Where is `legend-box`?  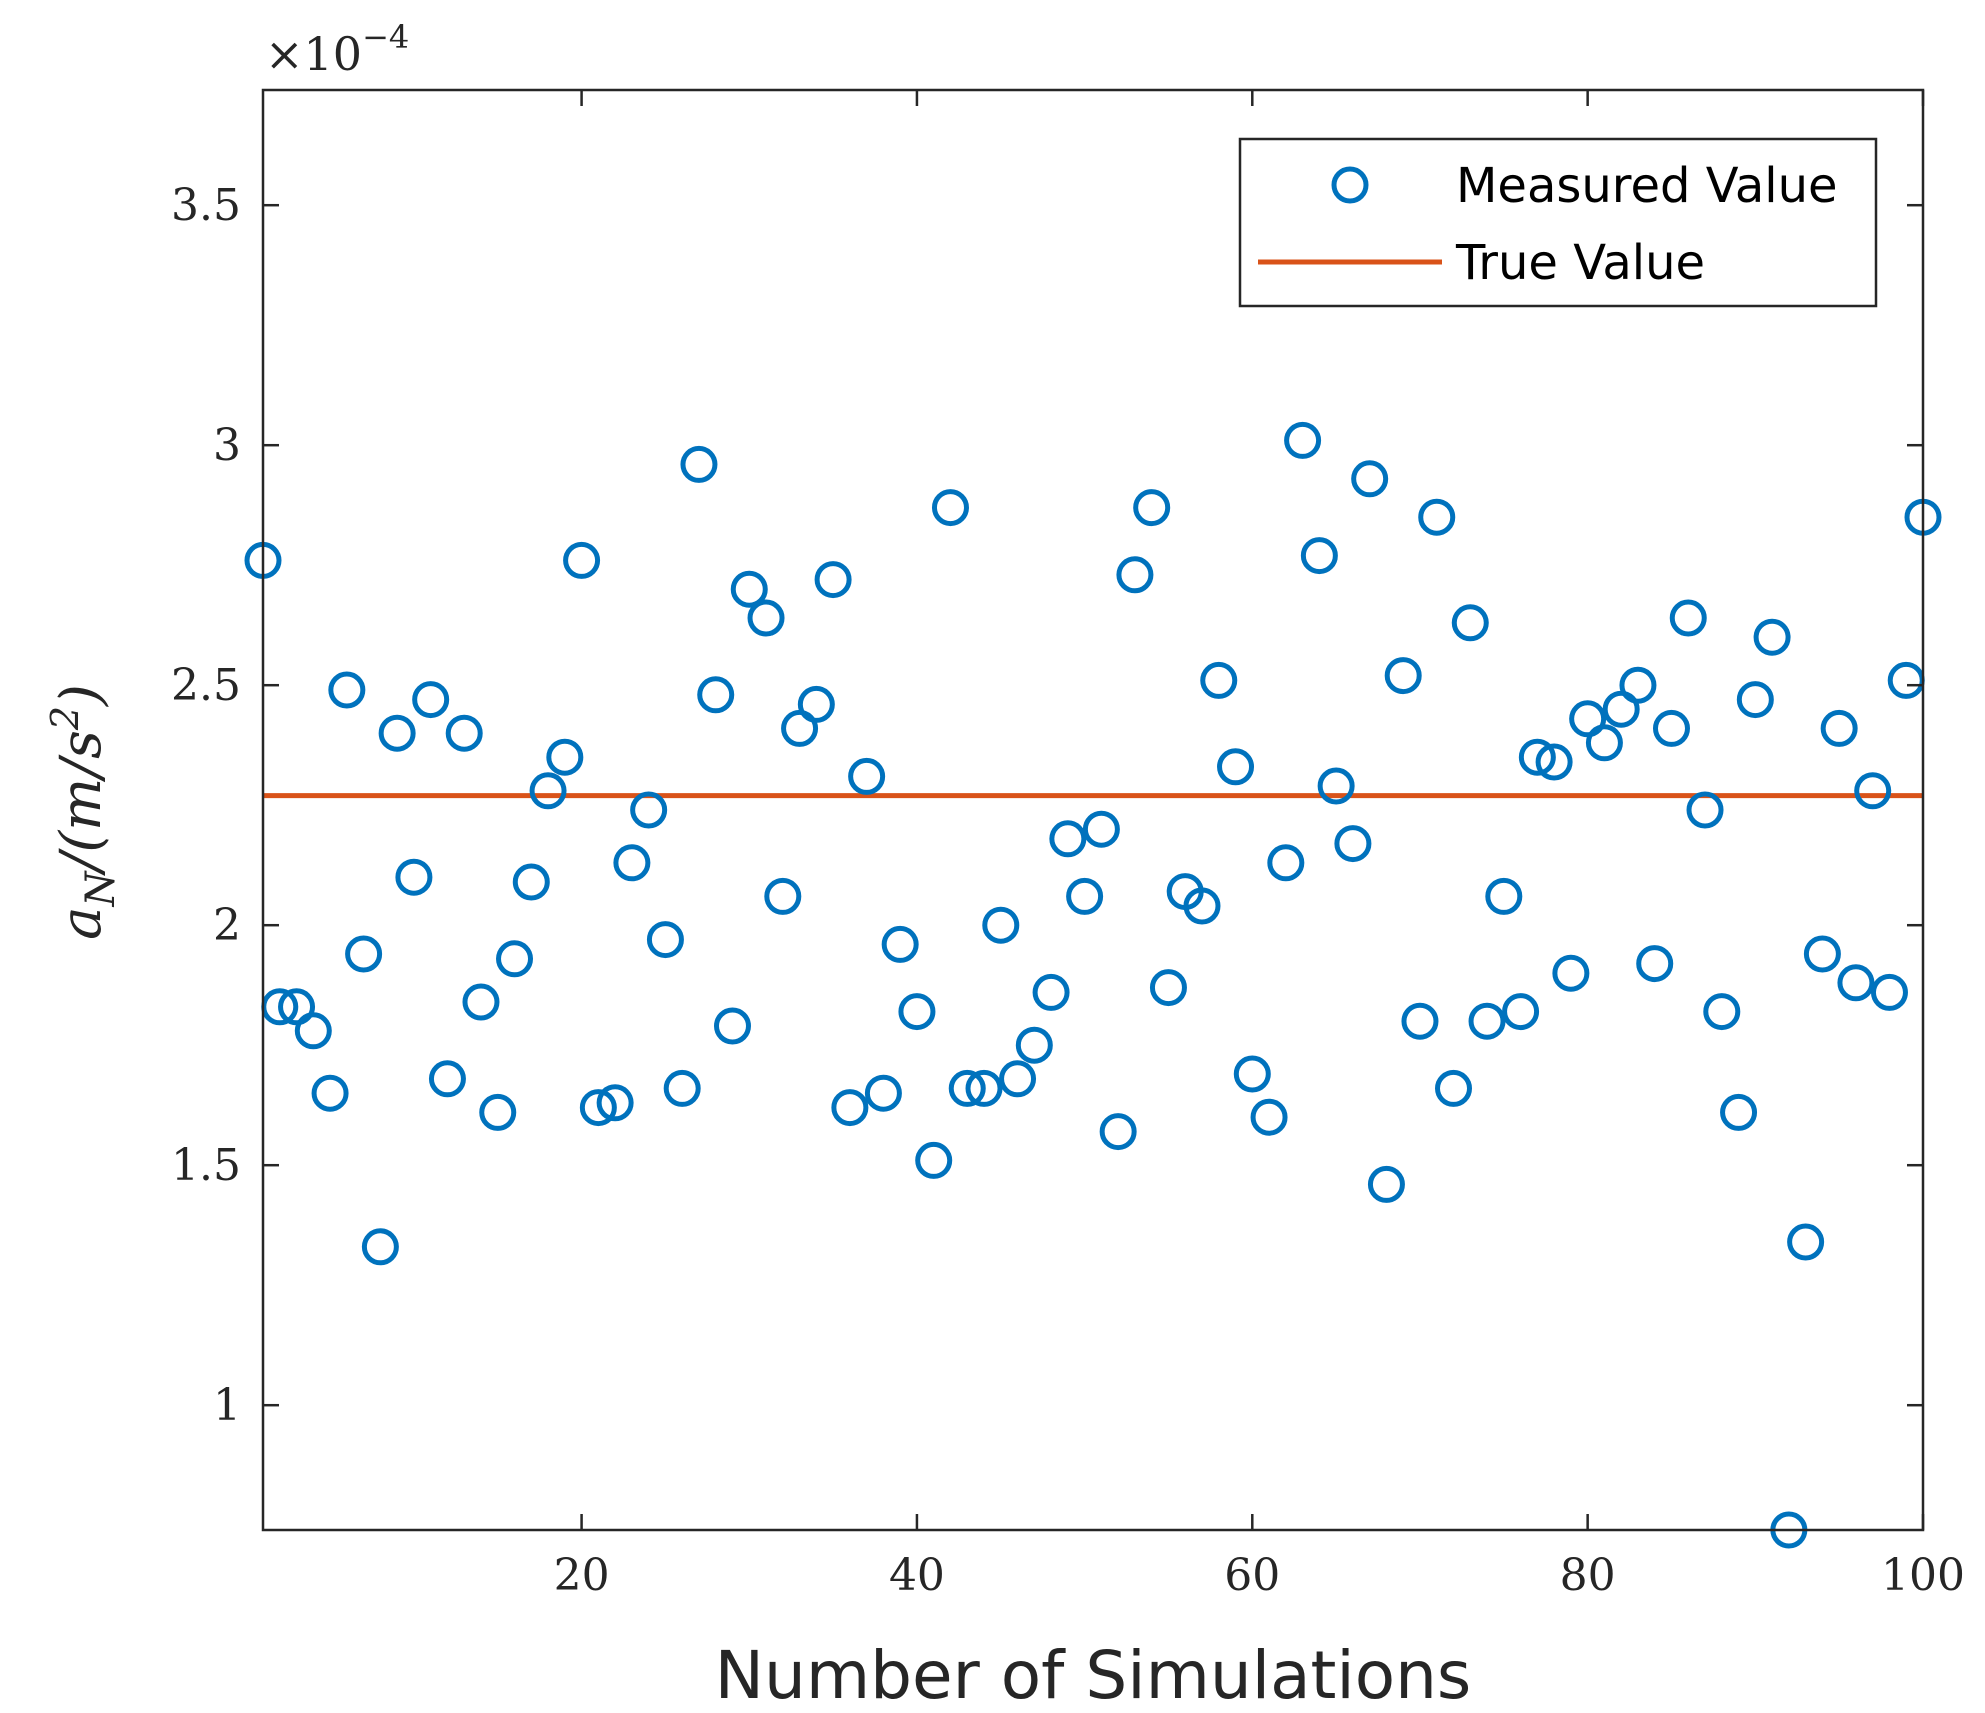
legend-box is located at coordinates (1558, 222).